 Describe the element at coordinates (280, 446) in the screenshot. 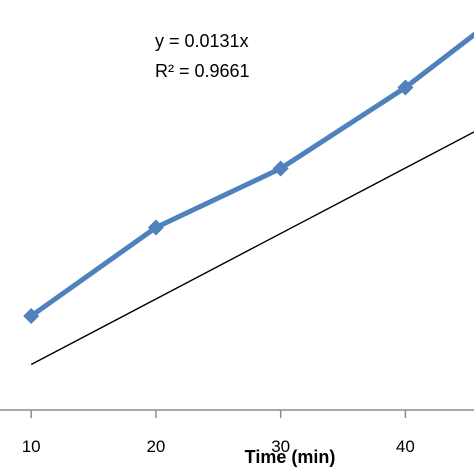

I see `x-tick-label: 30` at that location.